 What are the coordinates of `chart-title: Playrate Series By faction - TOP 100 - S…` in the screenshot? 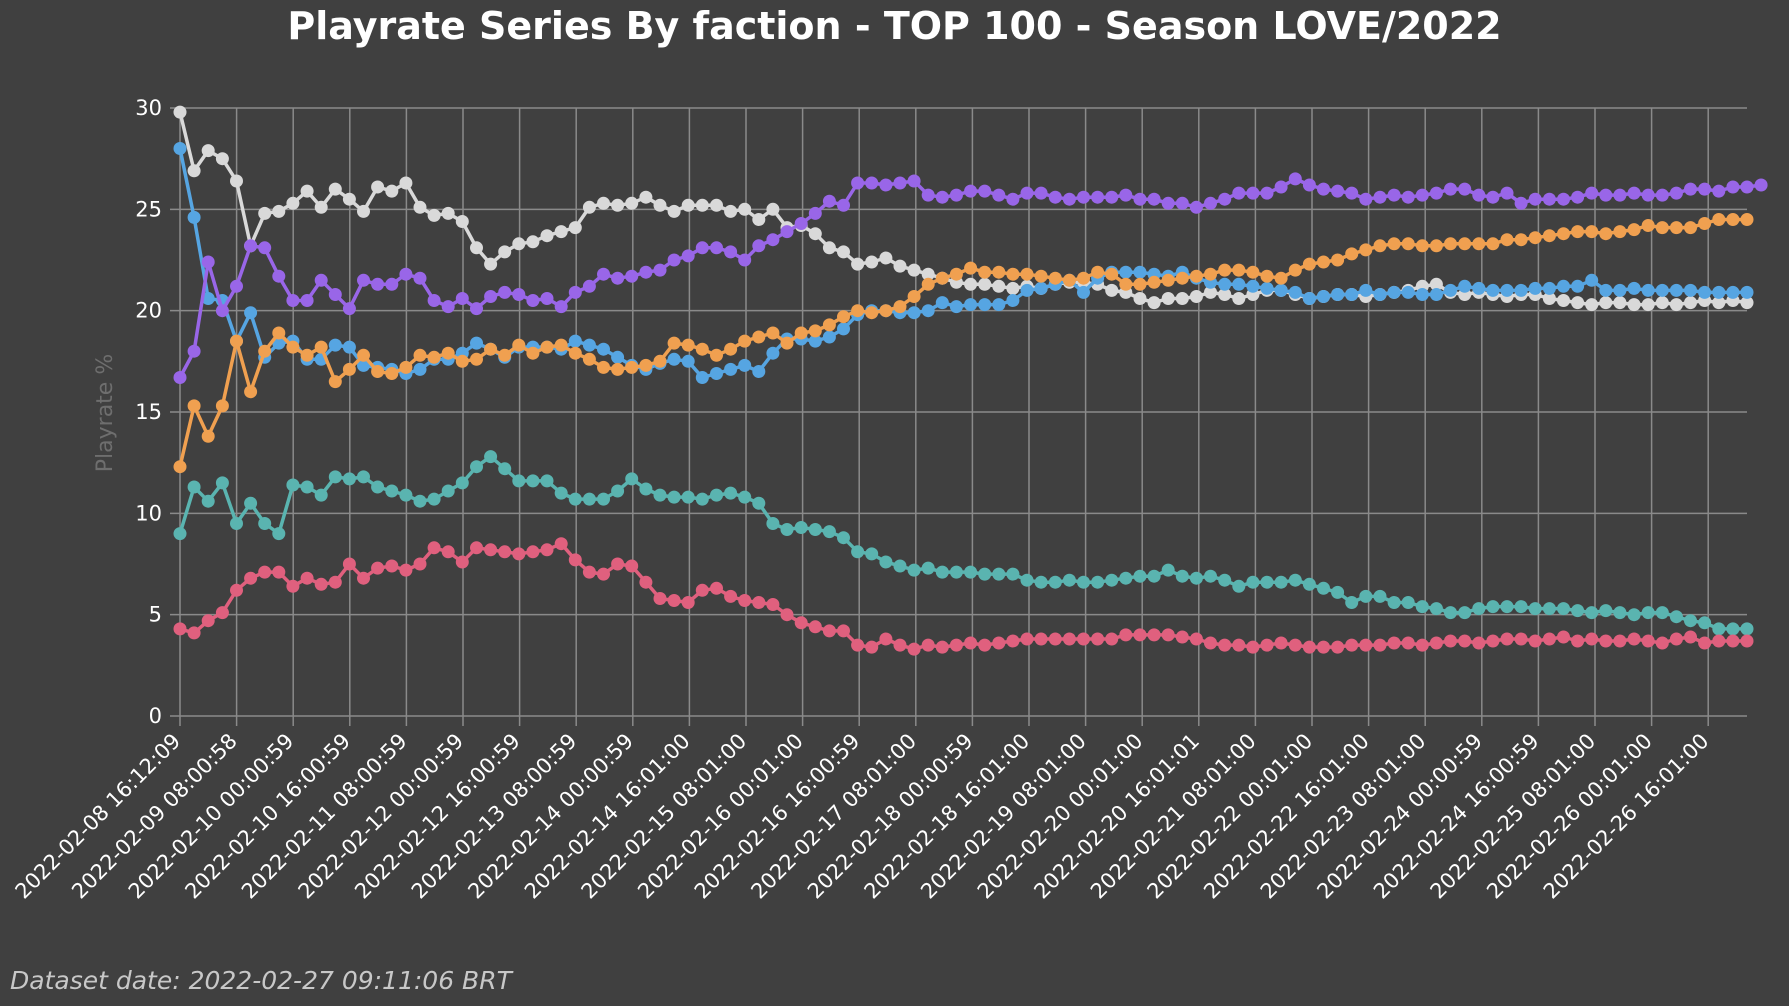 It's located at (894, 26).